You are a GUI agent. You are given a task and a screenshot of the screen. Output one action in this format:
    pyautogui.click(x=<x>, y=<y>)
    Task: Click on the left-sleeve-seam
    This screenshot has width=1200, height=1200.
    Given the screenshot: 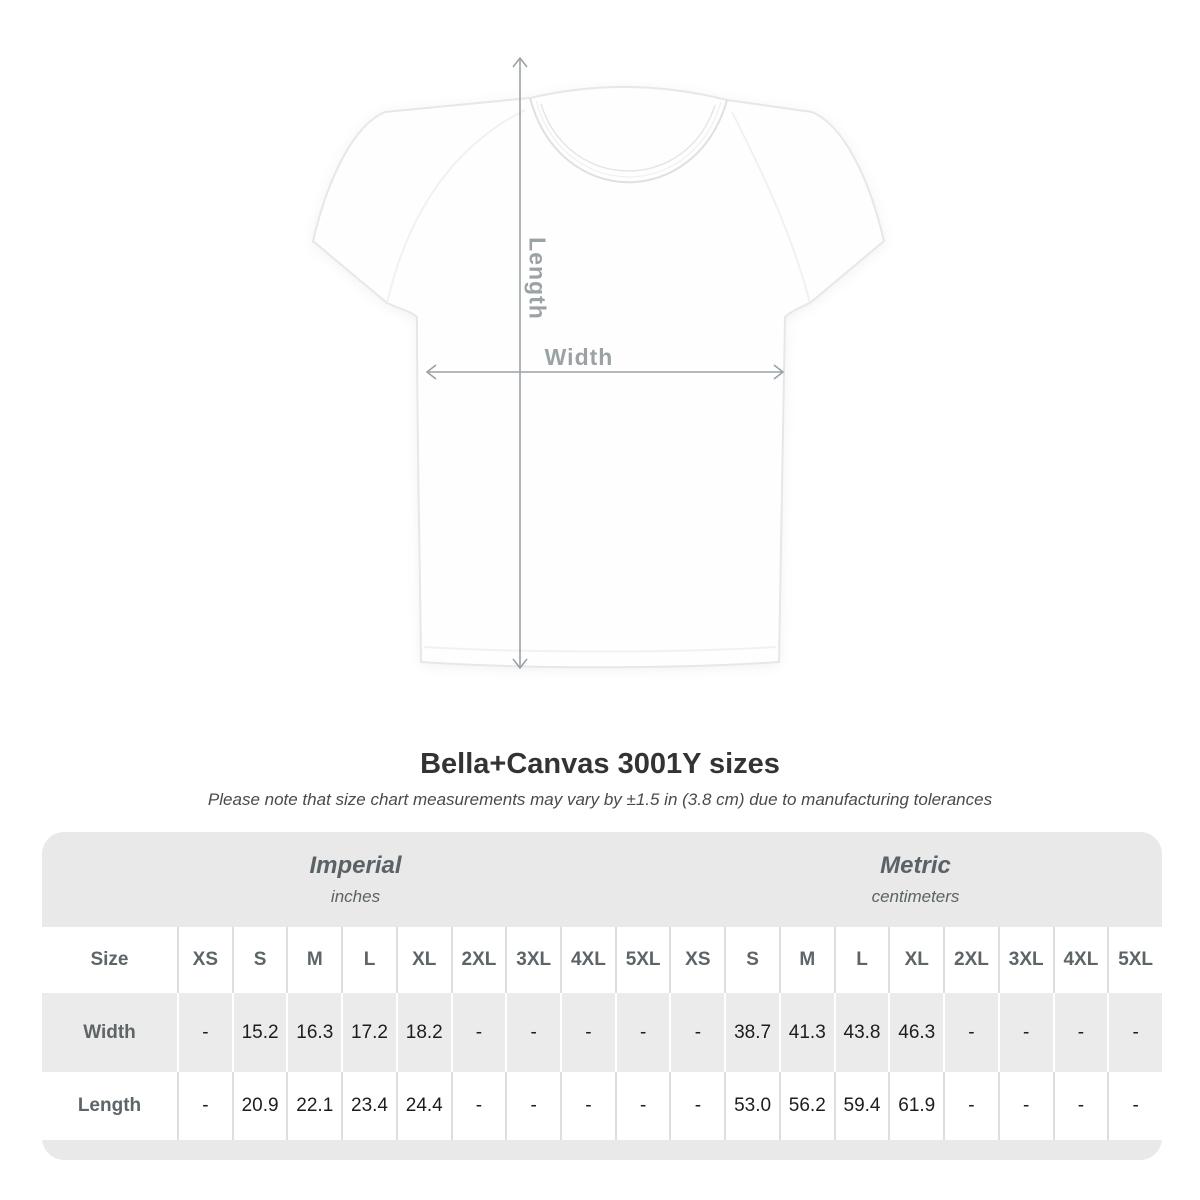 What is the action you would take?
    pyautogui.click(x=456, y=206)
    